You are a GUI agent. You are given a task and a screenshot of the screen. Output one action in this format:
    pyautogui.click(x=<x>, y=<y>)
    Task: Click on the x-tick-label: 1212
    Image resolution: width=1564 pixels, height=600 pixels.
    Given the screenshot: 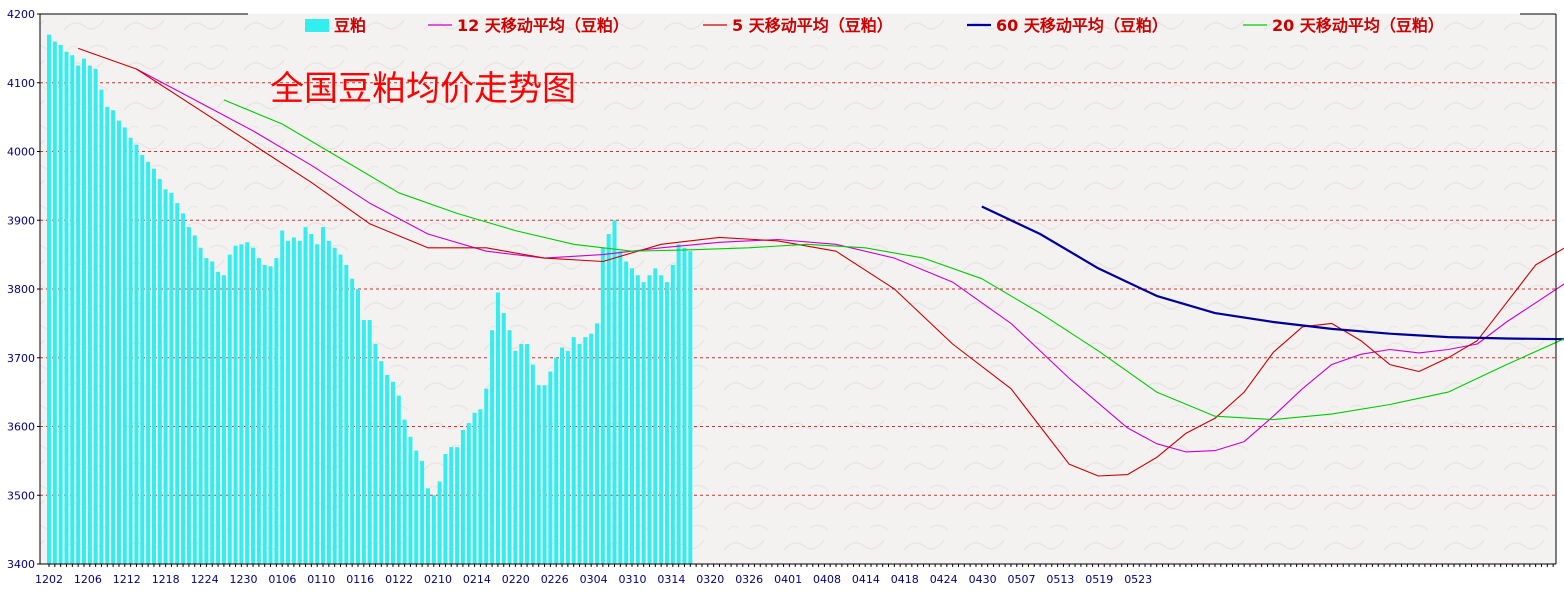 What is the action you would take?
    pyautogui.click(x=127, y=579)
    